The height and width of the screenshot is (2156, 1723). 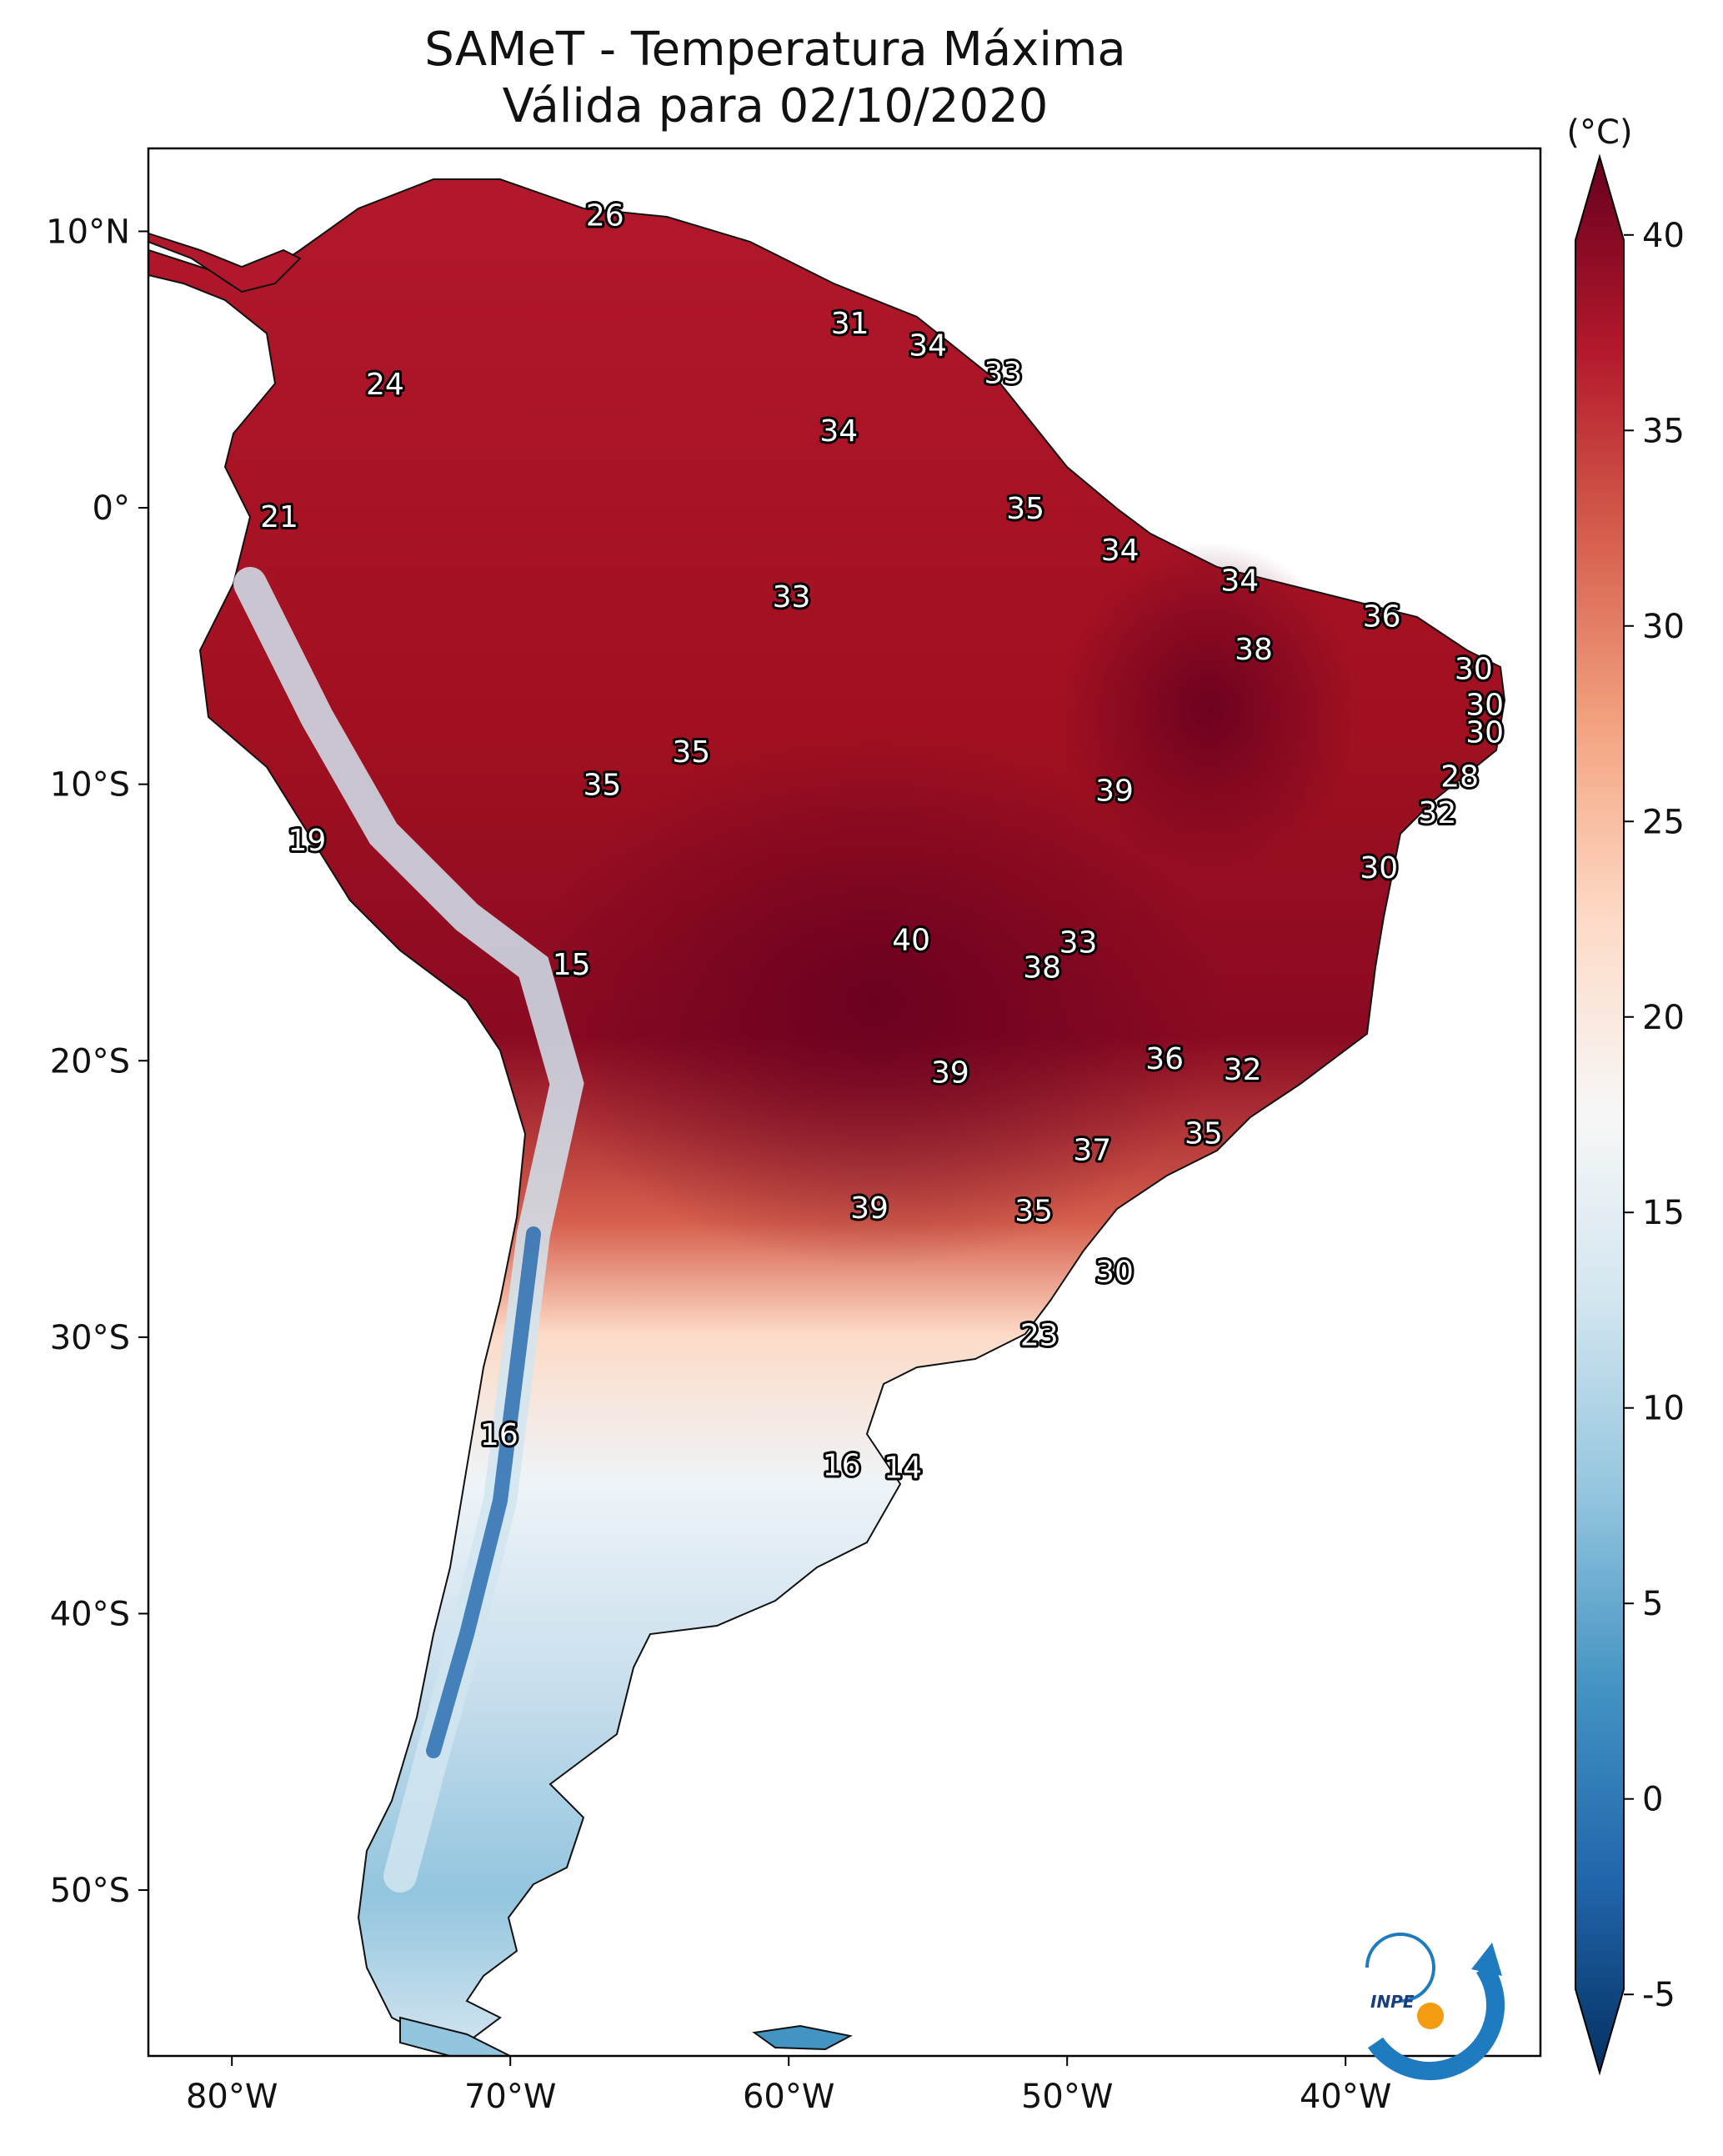 I want to click on temperature-label: 19, so click(x=307, y=841).